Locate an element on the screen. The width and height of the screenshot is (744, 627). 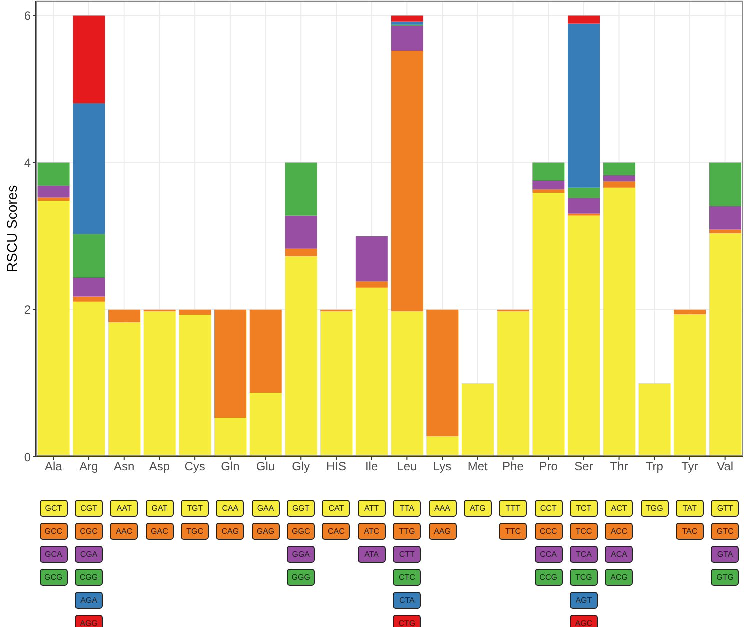
text: GGC is located at coordinates (301, 531).